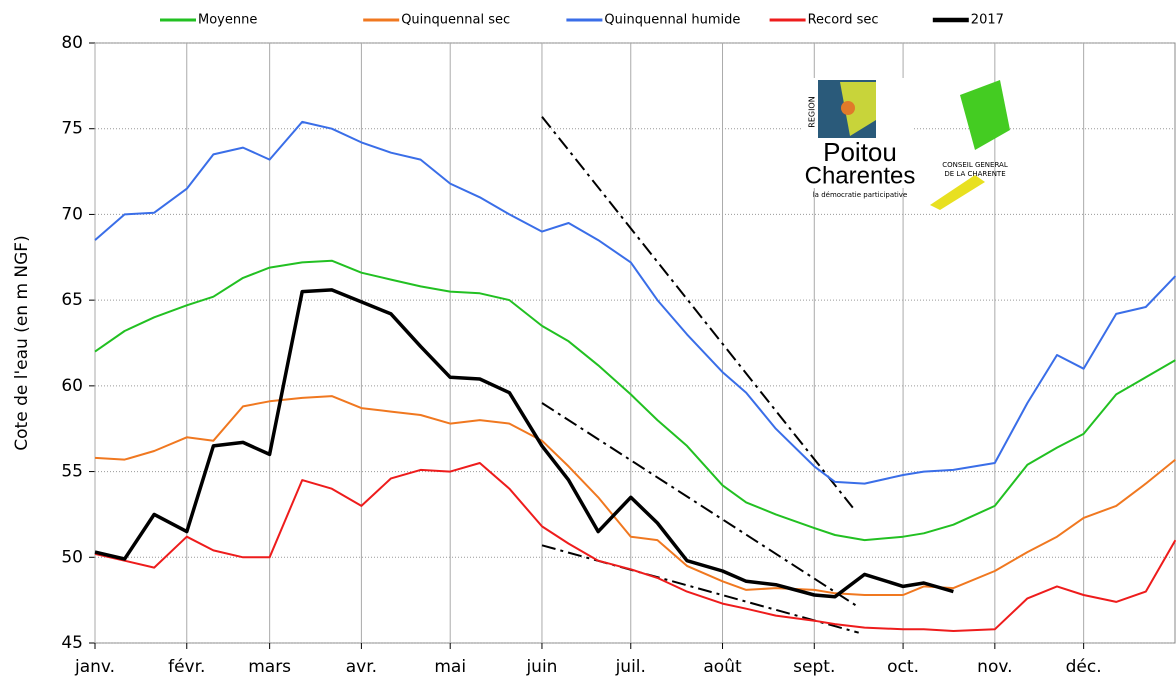 Image resolution: width=1176 pixels, height=682 pixels. I want to click on legend-label: Moyenne, so click(227, 20).